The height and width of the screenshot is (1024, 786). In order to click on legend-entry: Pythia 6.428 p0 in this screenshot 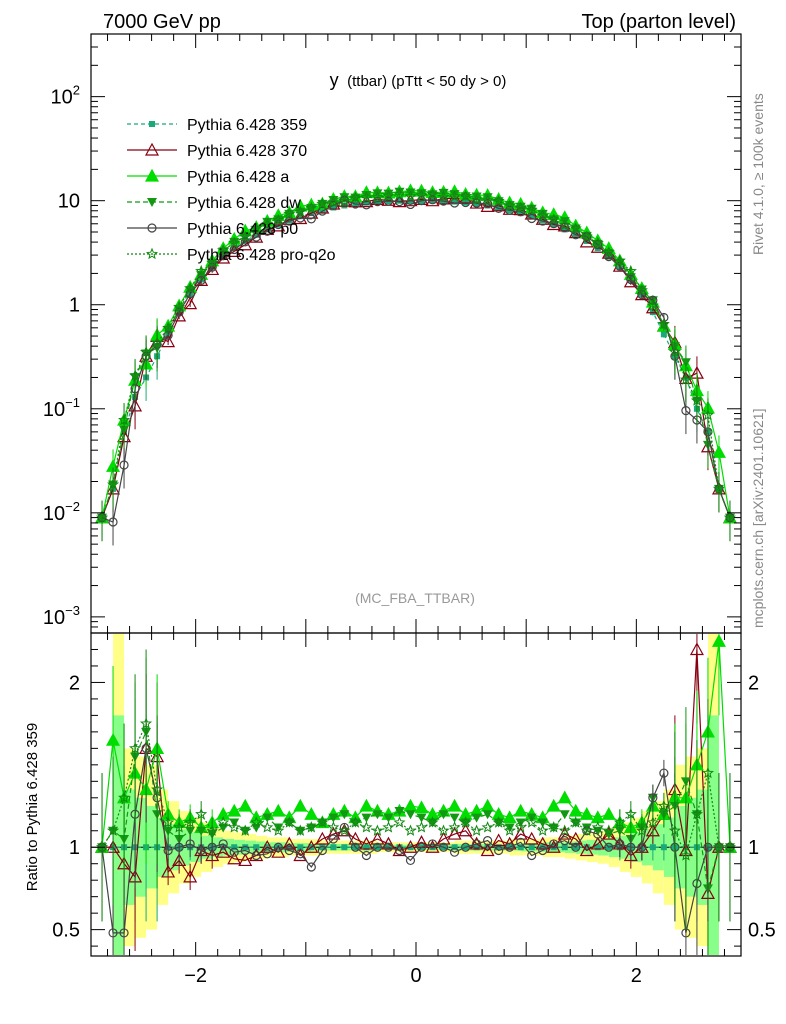, I will do `click(212, 229)`.